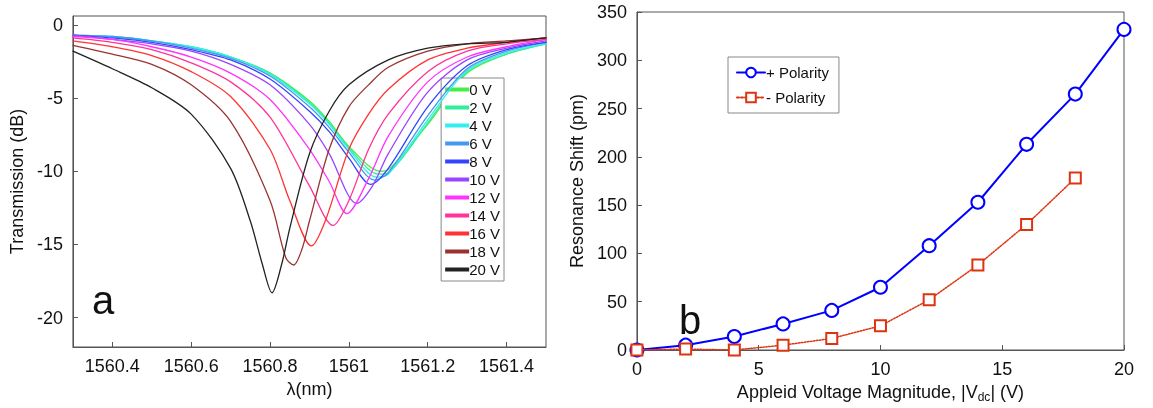 The image size is (1153, 408). I want to click on y-tick-label: 300, so click(611, 60).